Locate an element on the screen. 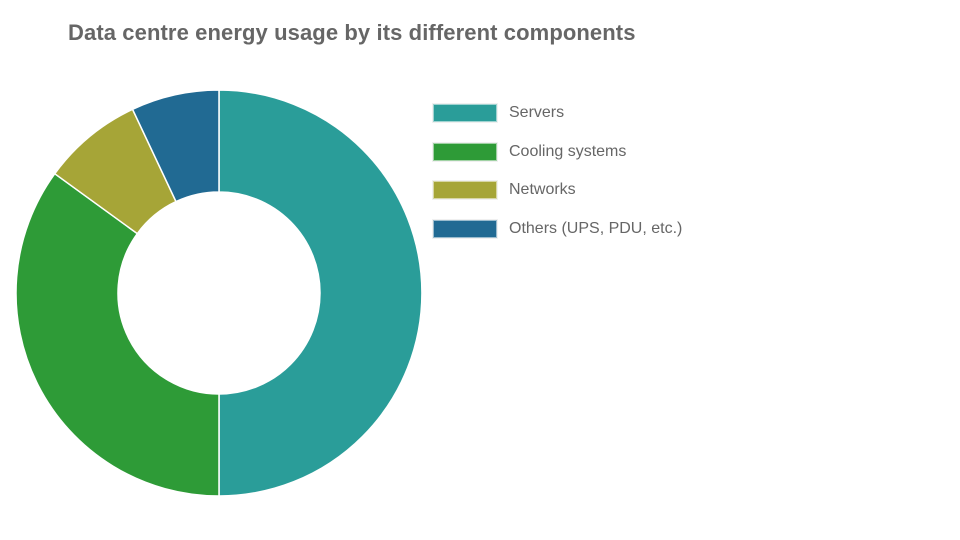  legend-item-others-ups-pdu-etc: Others (UPS, PDU, etc.) is located at coordinates (557, 228).